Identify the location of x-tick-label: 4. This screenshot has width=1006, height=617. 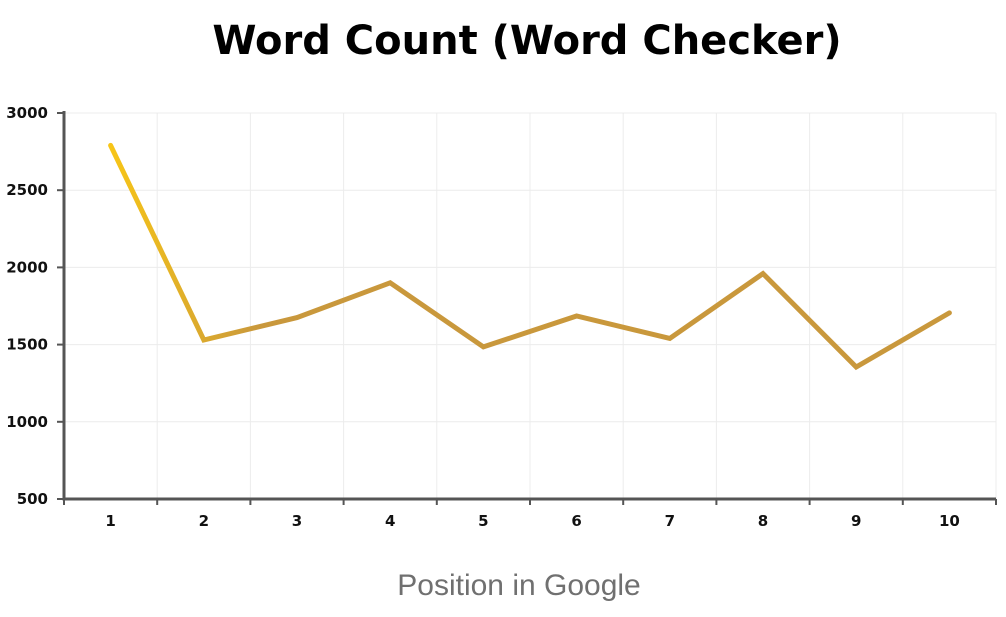
(390, 521).